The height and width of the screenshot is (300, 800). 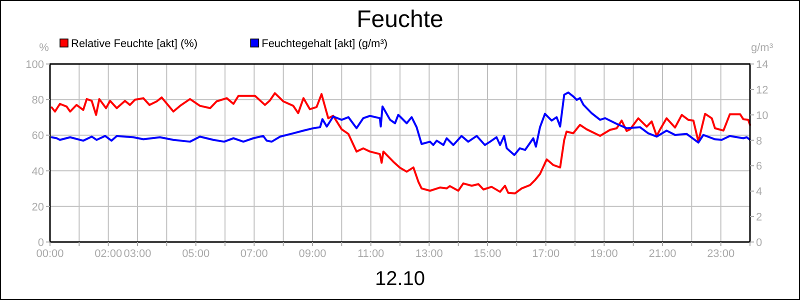 I want to click on y-tick-label: 80, so click(x=38, y=100).